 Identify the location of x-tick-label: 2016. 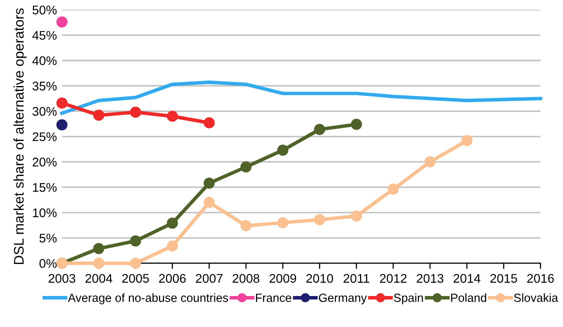
(540, 278).